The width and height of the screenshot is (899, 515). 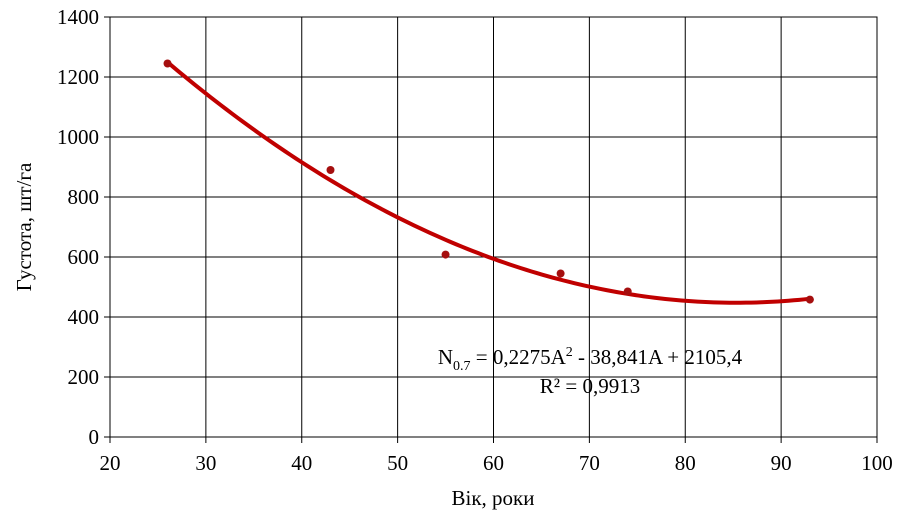 I want to click on x-axis-title: Вік, роки, so click(x=493, y=498).